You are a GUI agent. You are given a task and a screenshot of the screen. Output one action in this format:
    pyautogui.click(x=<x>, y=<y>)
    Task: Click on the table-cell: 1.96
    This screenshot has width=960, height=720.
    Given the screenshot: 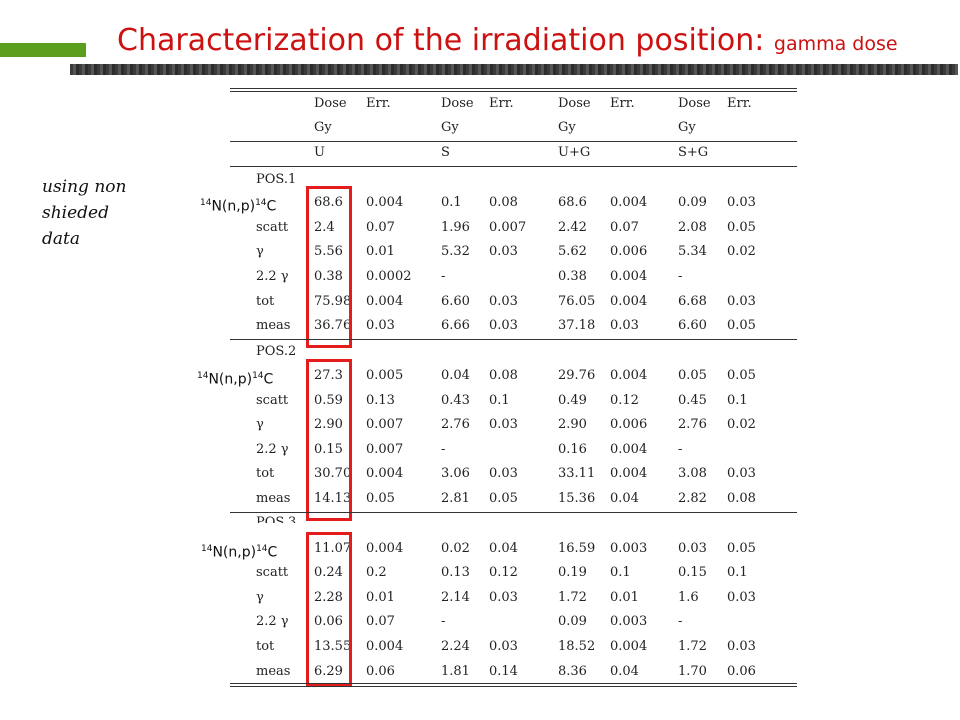 What is the action you would take?
    pyautogui.click(x=455, y=227)
    